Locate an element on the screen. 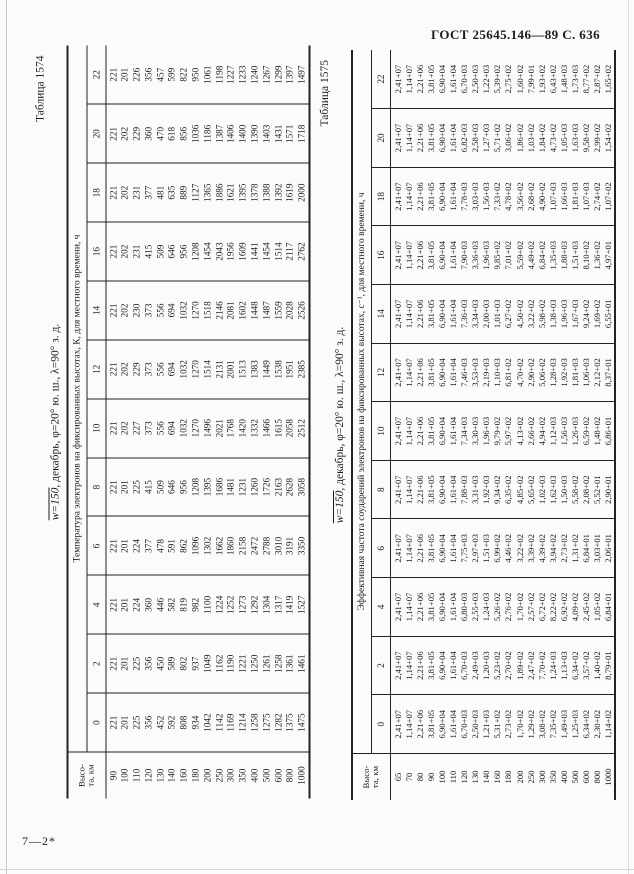 The image size is (634, 874). data-cell: 1,26+03 is located at coordinates (576, 431).